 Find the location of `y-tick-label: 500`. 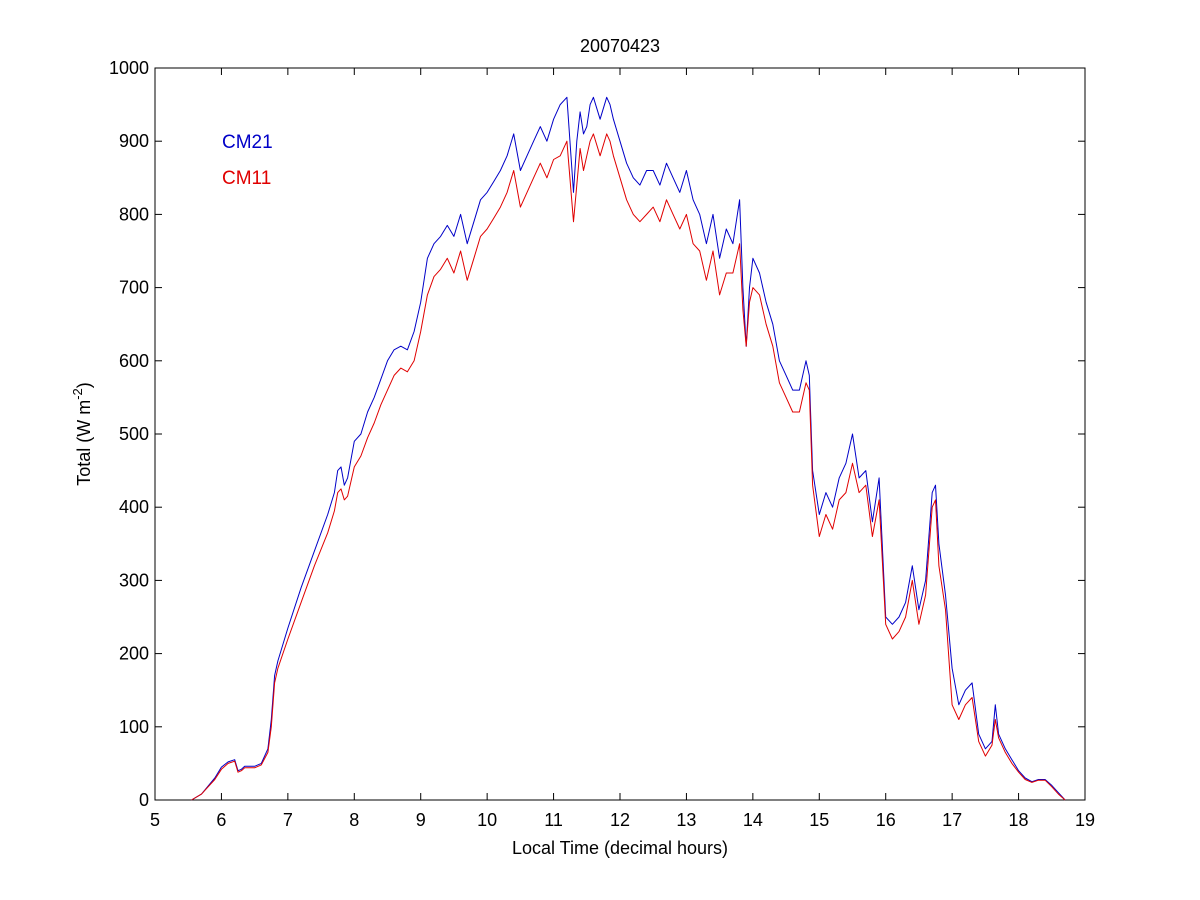

y-tick-label: 500 is located at coordinates (134, 434).